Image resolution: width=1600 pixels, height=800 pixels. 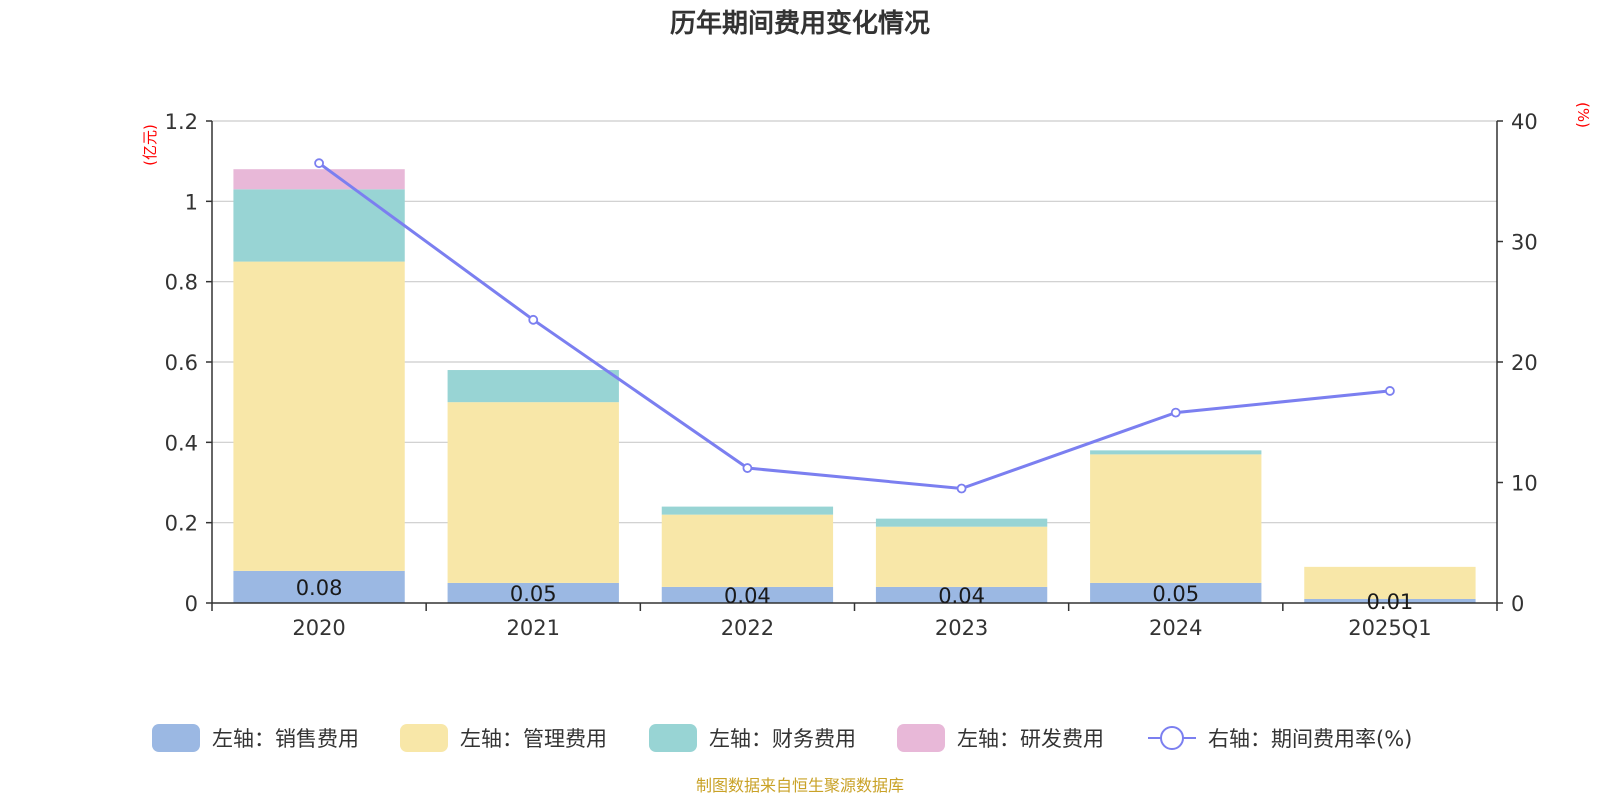 What do you see at coordinates (181, 443) in the screenshot?
I see `left-tick-label: 0.4` at bounding box center [181, 443].